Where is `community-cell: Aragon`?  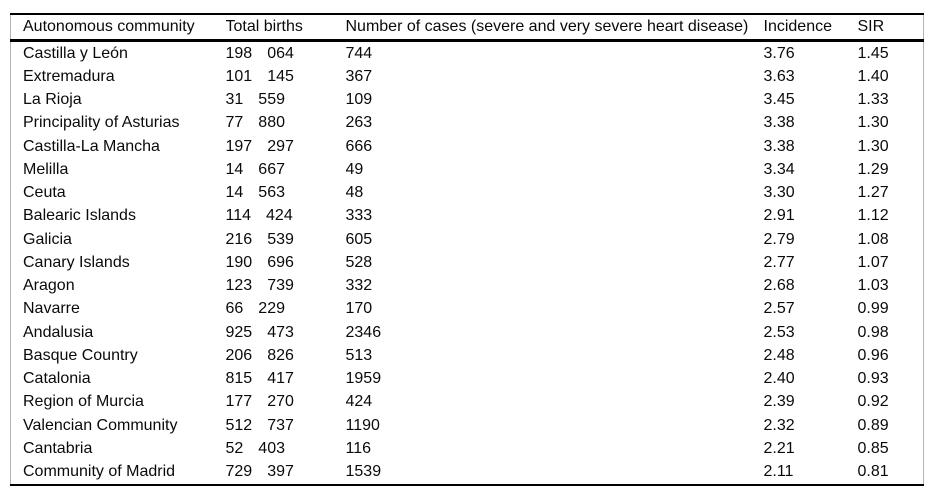 community-cell: Aragon is located at coordinates (49, 286).